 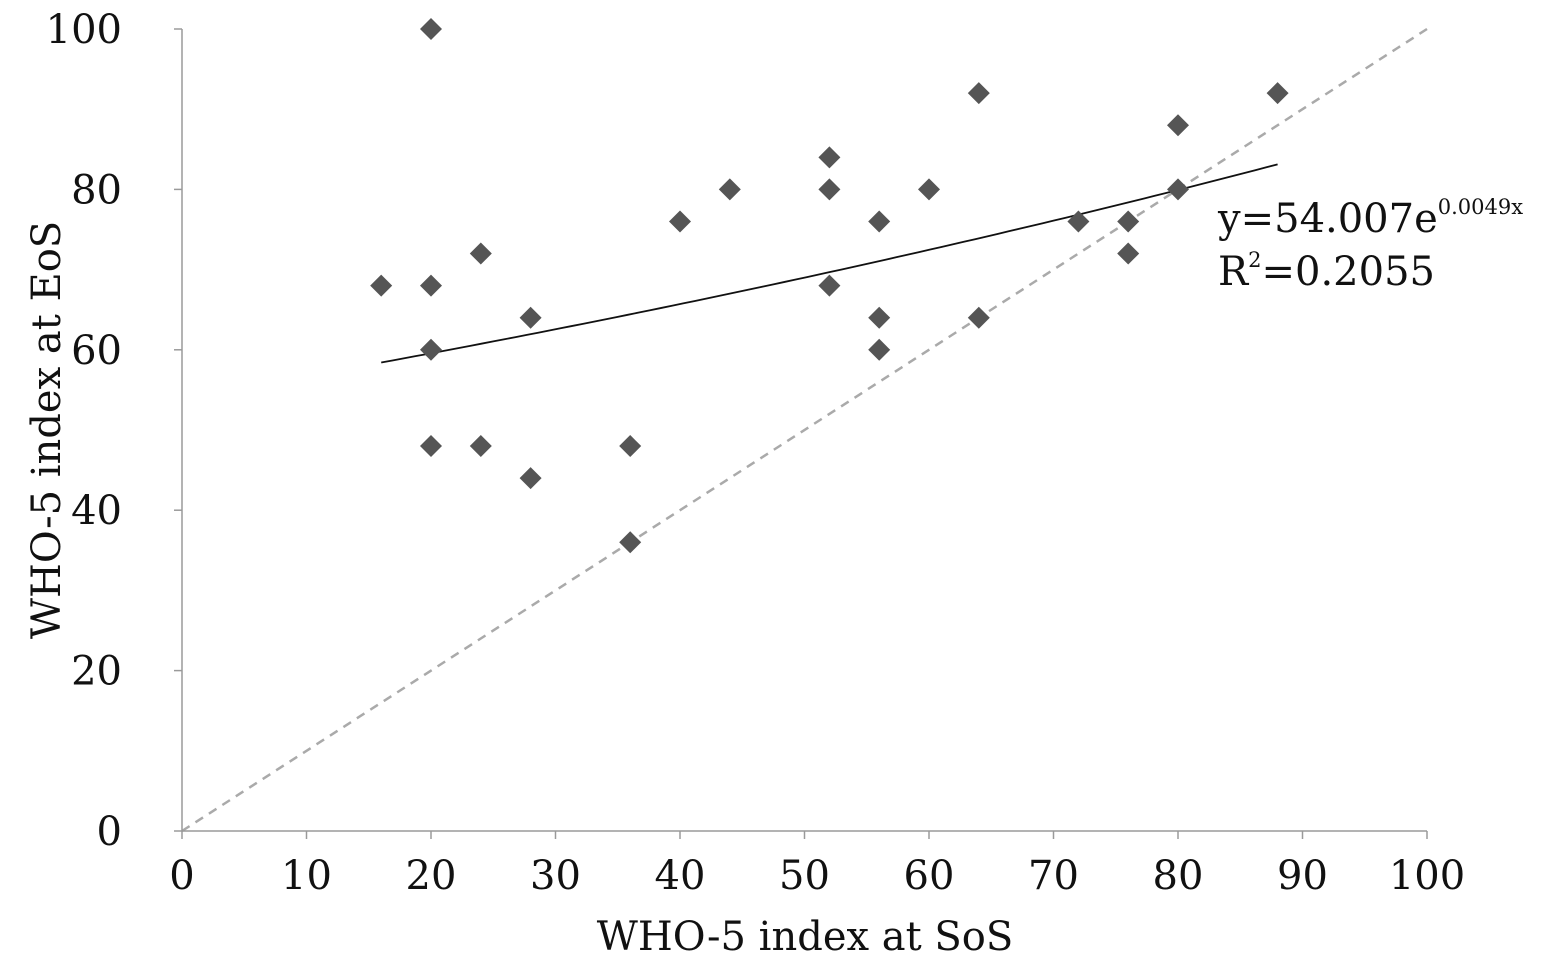 What do you see at coordinates (1480, 207) in the screenshot?
I see `equation-exponent: 0.0049x` at bounding box center [1480, 207].